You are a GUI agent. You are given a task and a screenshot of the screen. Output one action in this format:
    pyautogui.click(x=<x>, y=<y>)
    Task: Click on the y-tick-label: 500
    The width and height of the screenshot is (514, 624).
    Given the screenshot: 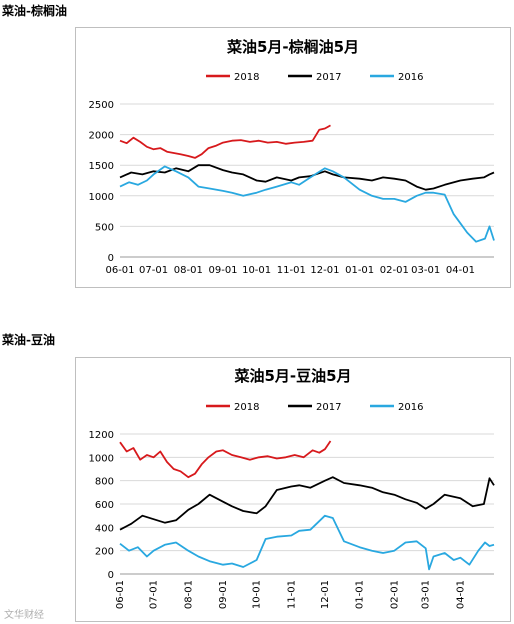 What is the action you would take?
    pyautogui.click(x=104, y=227)
    